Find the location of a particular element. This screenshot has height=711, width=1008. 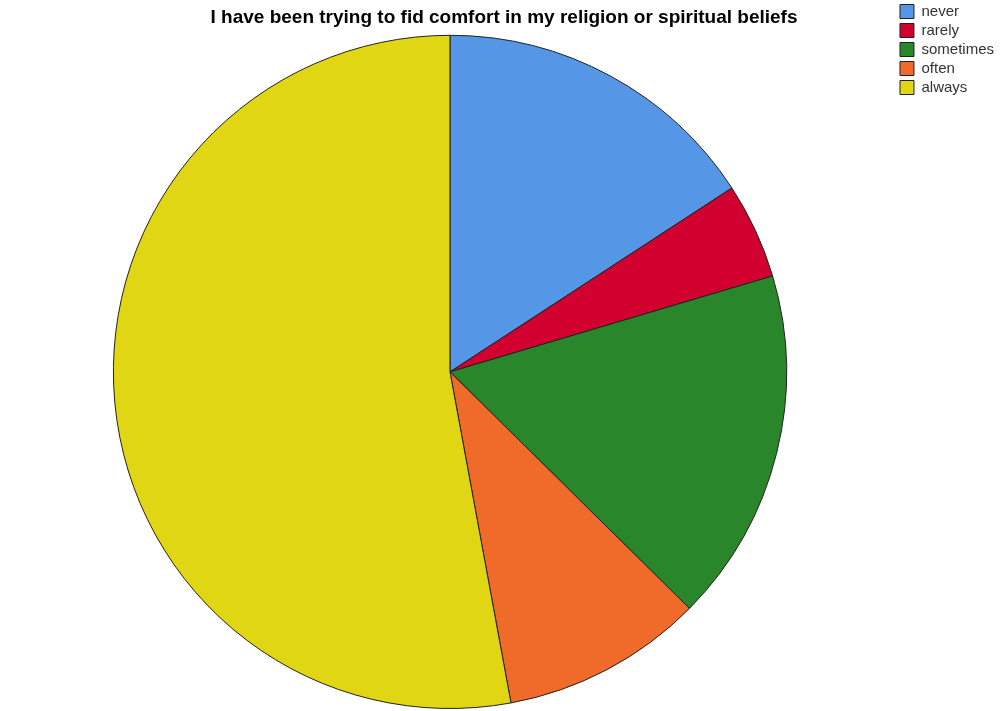

legend-label: always is located at coordinates (944, 86).